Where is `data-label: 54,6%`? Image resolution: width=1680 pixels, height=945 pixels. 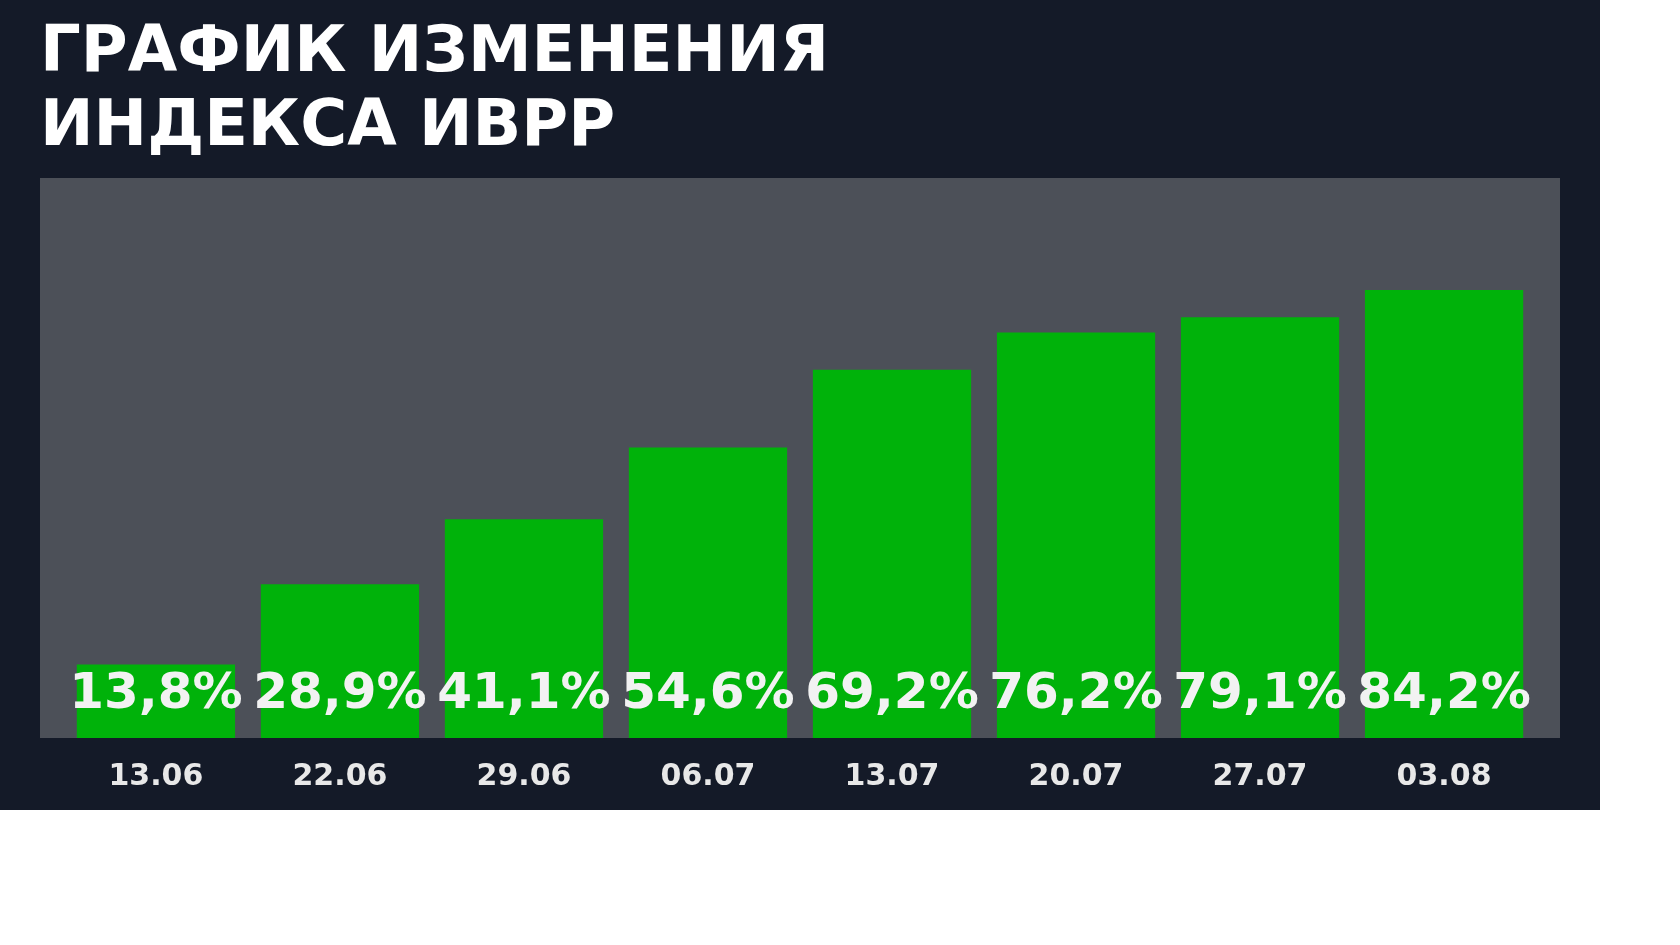 data-label: 54,6% is located at coordinates (708, 691).